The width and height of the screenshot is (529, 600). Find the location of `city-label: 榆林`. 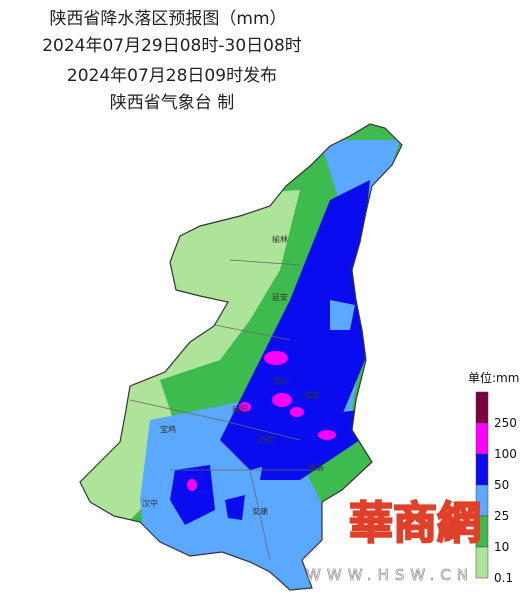

city-label: 榆林 is located at coordinates (280, 239).